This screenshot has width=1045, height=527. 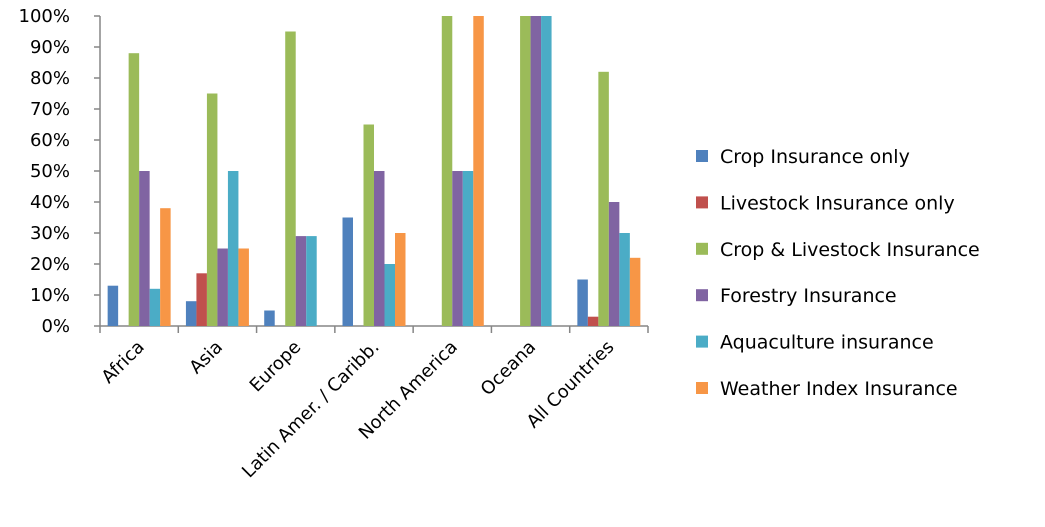 What do you see at coordinates (635, 291) in the screenshot?
I see `bar-weather-index-insurance-all-countries` at bounding box center [635, 291].